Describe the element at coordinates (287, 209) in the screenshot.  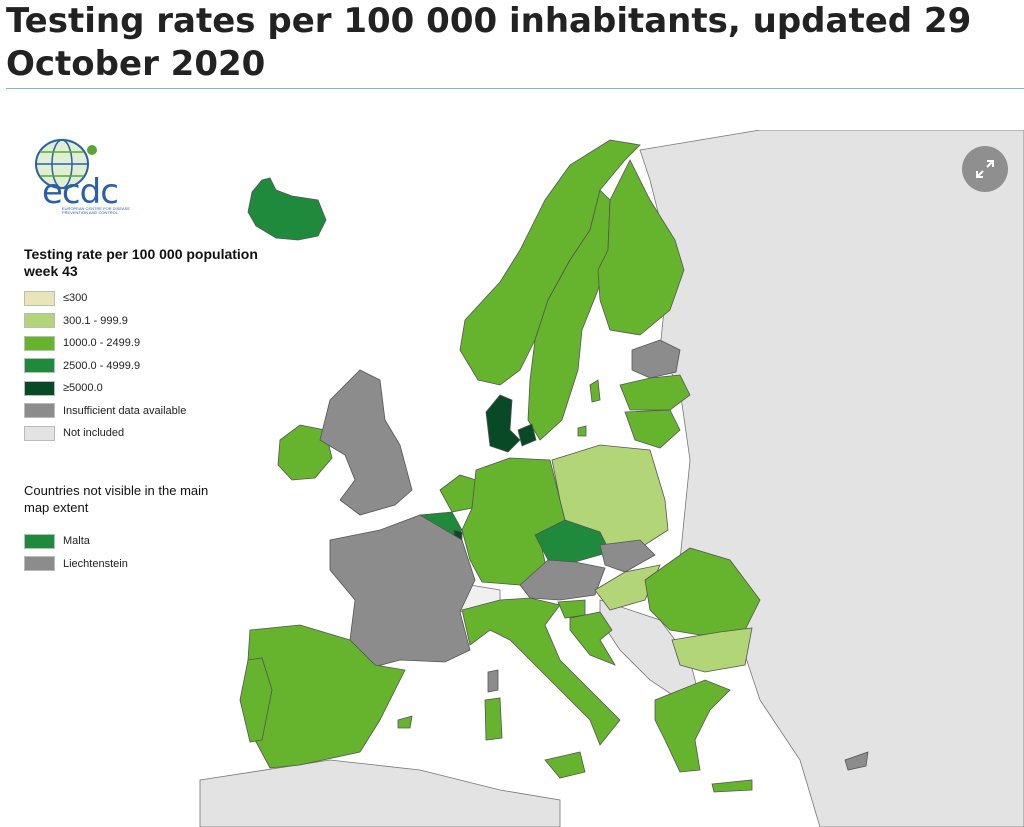
I see `region-iceland` at that location.